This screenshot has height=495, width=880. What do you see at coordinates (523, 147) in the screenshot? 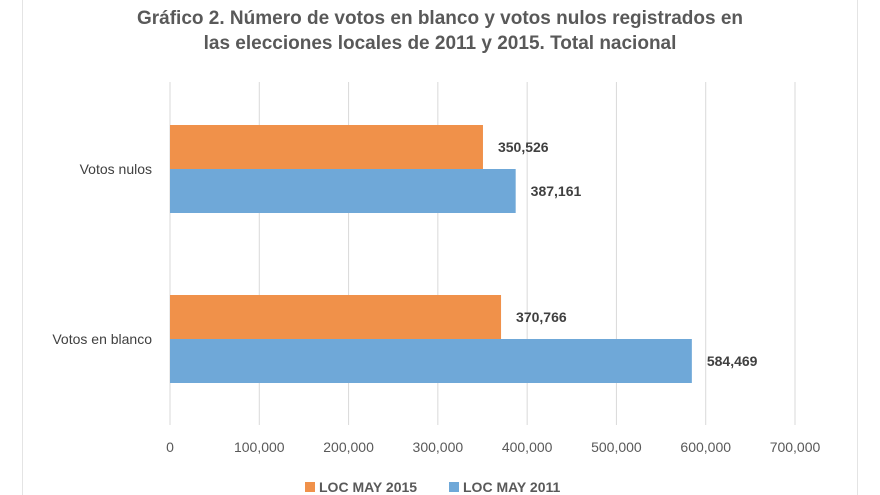
I see `data-label: 350,526` at bounding box center [523, 147].